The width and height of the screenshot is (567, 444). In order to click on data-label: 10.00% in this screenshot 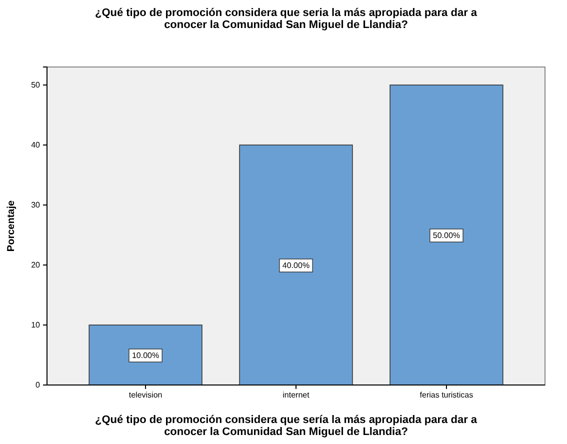, I will do `click(146, 355)`.